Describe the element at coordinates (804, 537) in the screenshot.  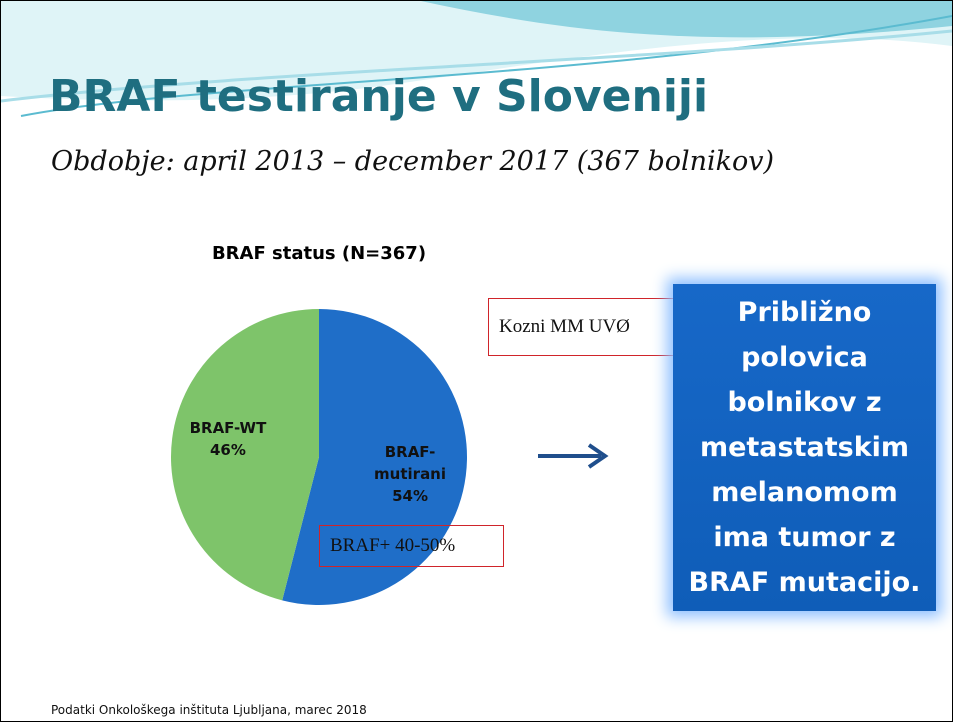
I see `callout-line: ima tumor z` at that location.